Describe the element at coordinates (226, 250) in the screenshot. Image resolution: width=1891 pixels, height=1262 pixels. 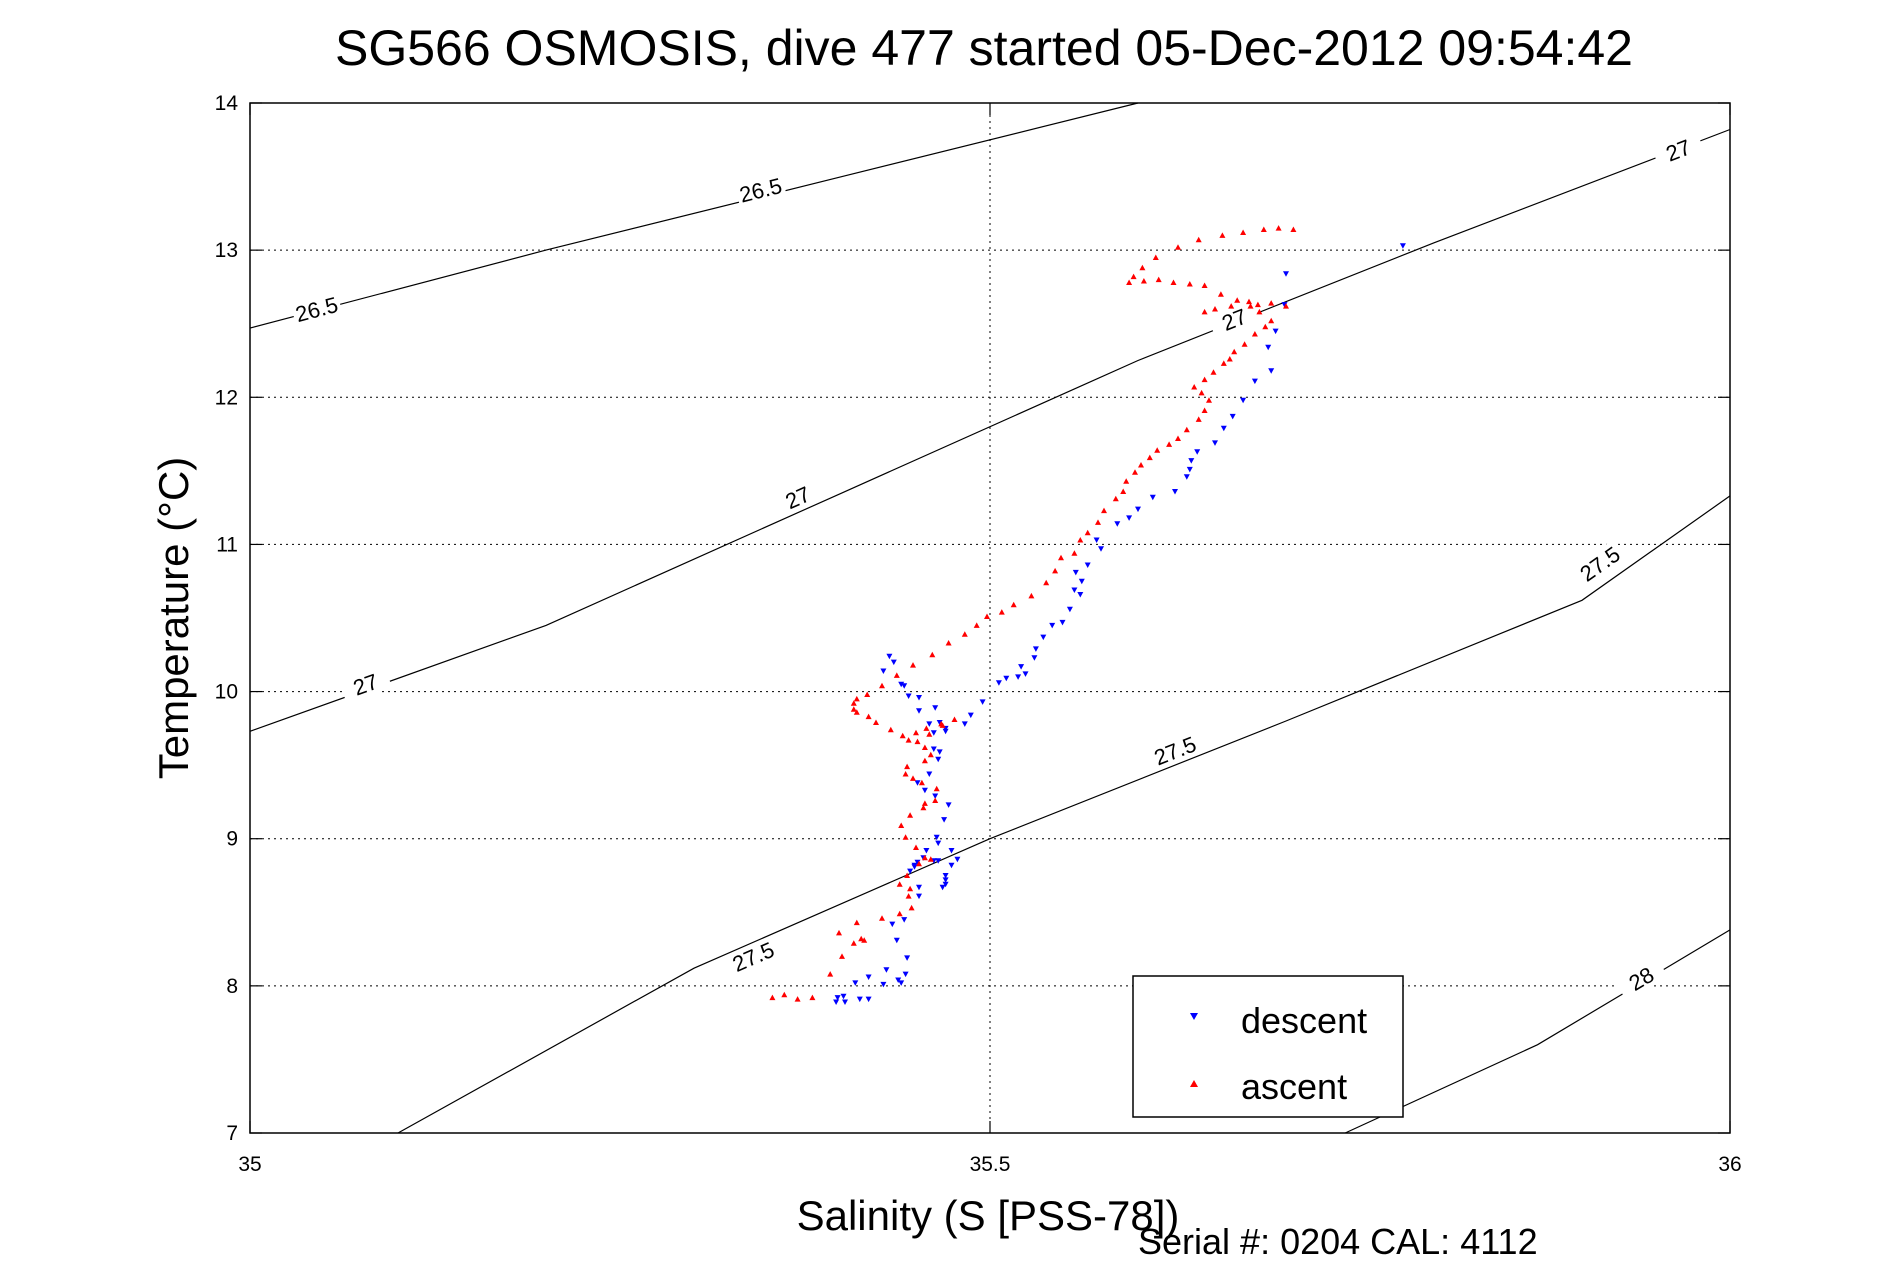
I see `y-tick-label: 13` at that location.